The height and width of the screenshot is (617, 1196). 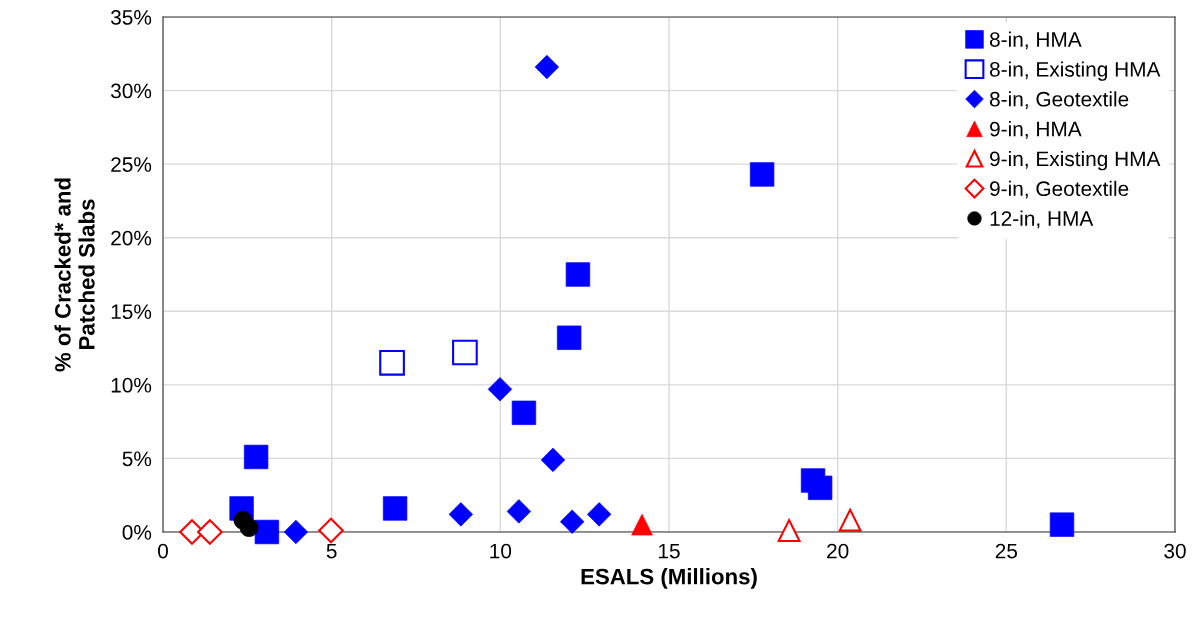 I want to click on y-tick-label: 5%, so click(x=137, y=459).